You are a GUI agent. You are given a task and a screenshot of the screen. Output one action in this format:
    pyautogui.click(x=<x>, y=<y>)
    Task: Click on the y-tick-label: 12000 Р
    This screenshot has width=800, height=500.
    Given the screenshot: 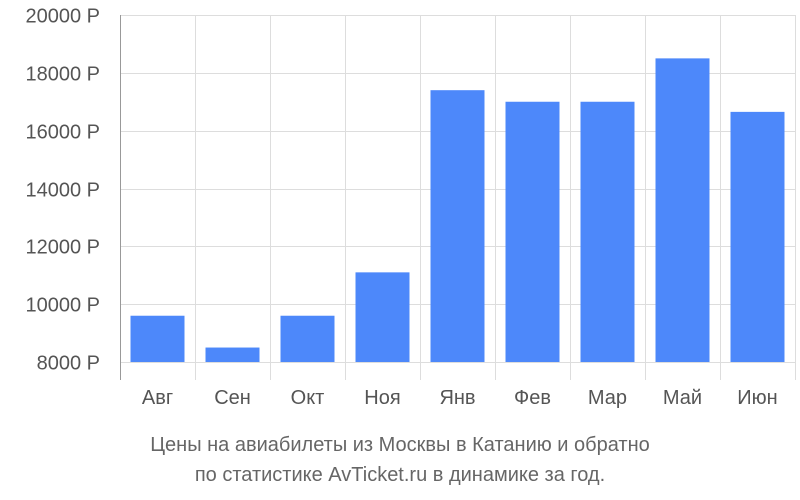 What is the action you would take?
    pyautogui.click(x=62, y=248)
    